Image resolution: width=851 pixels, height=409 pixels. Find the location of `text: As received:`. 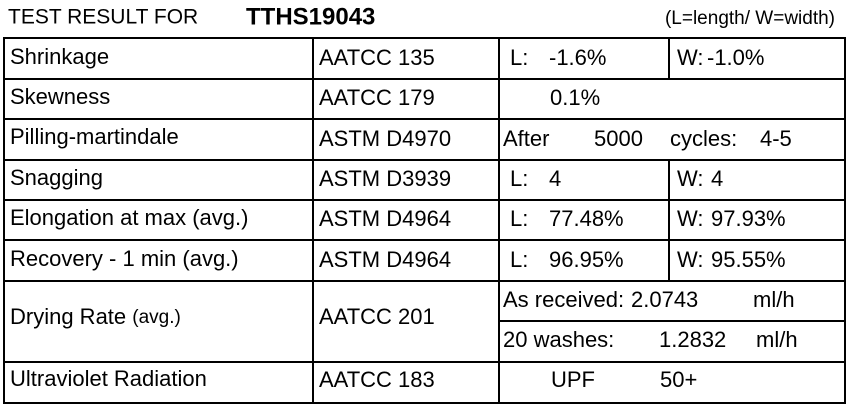

text: As received: is located at coordinates (563, 299).